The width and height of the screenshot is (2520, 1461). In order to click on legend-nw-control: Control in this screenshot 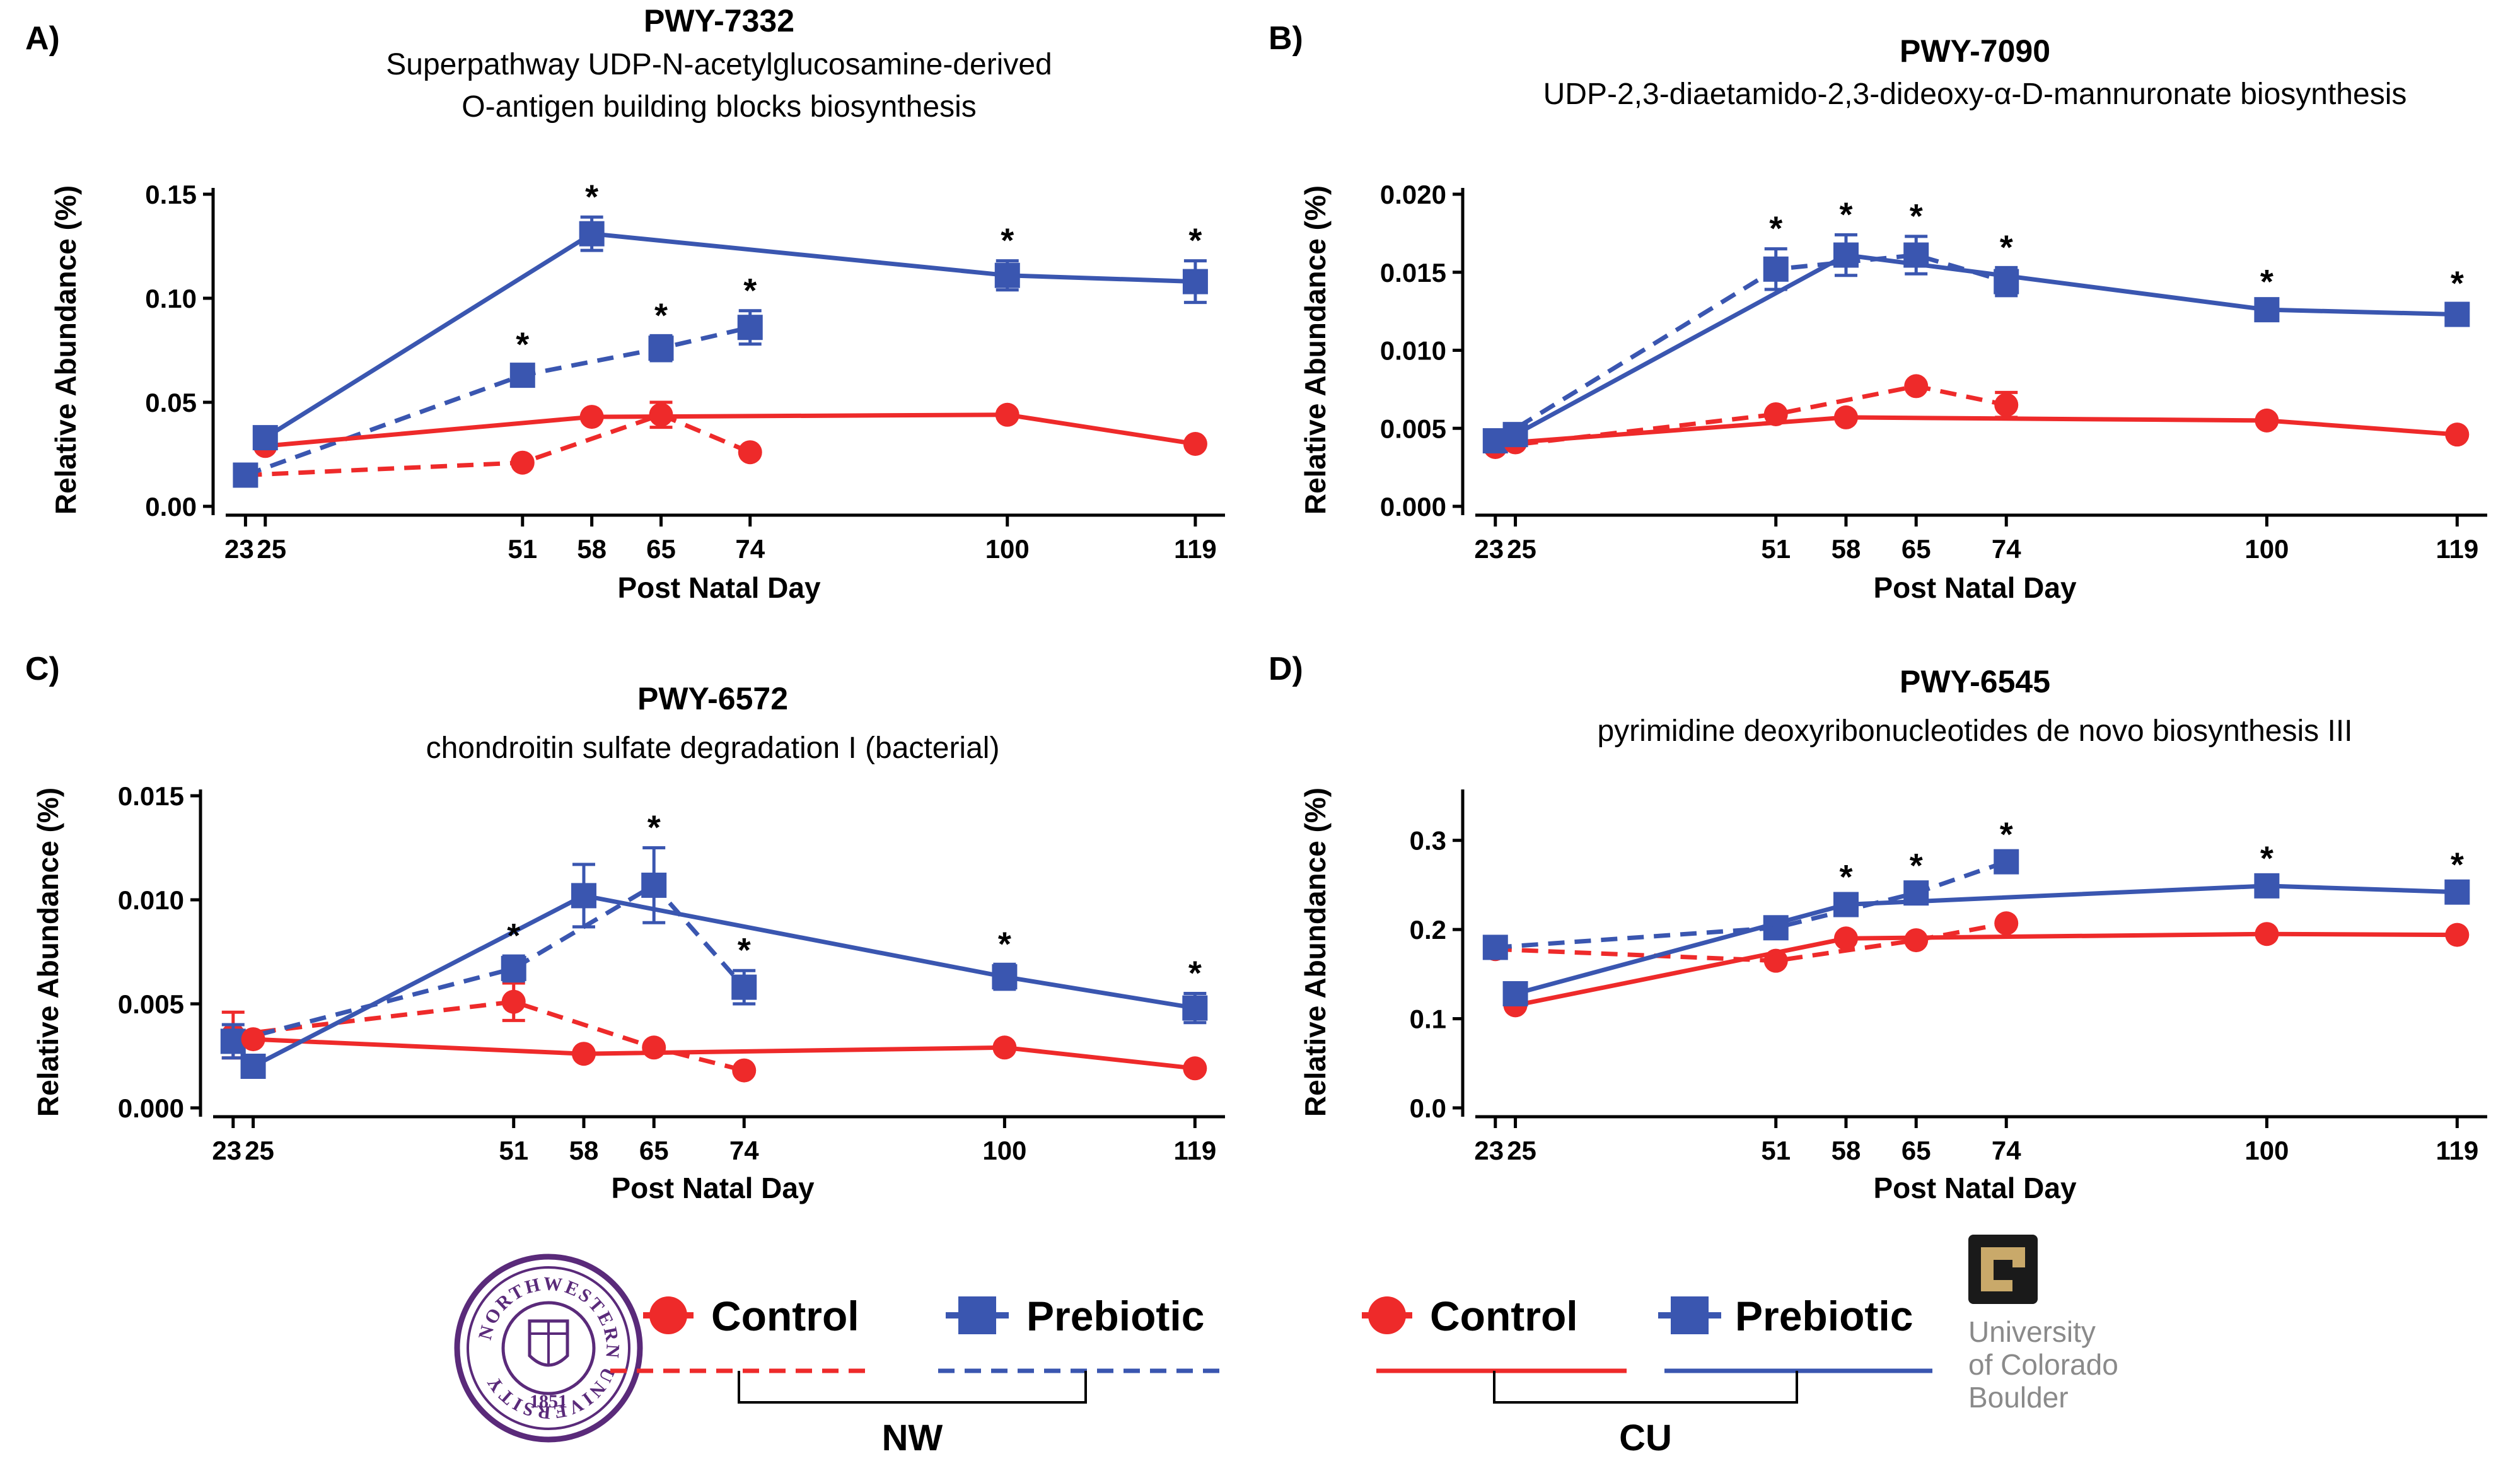, I will do `click(751, 1316)`.